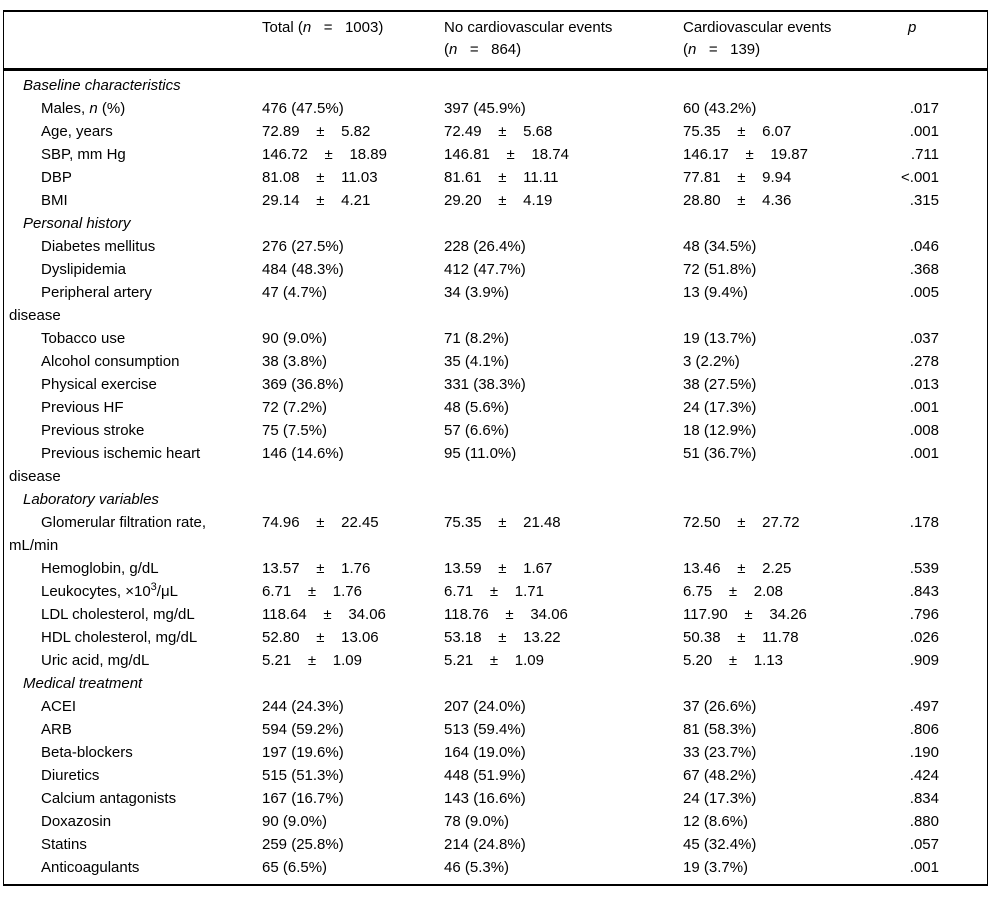  Describe the element at coordinates (303, 798) in the screenshot. I see `cell-total: 167 (16.7%)` at that location.